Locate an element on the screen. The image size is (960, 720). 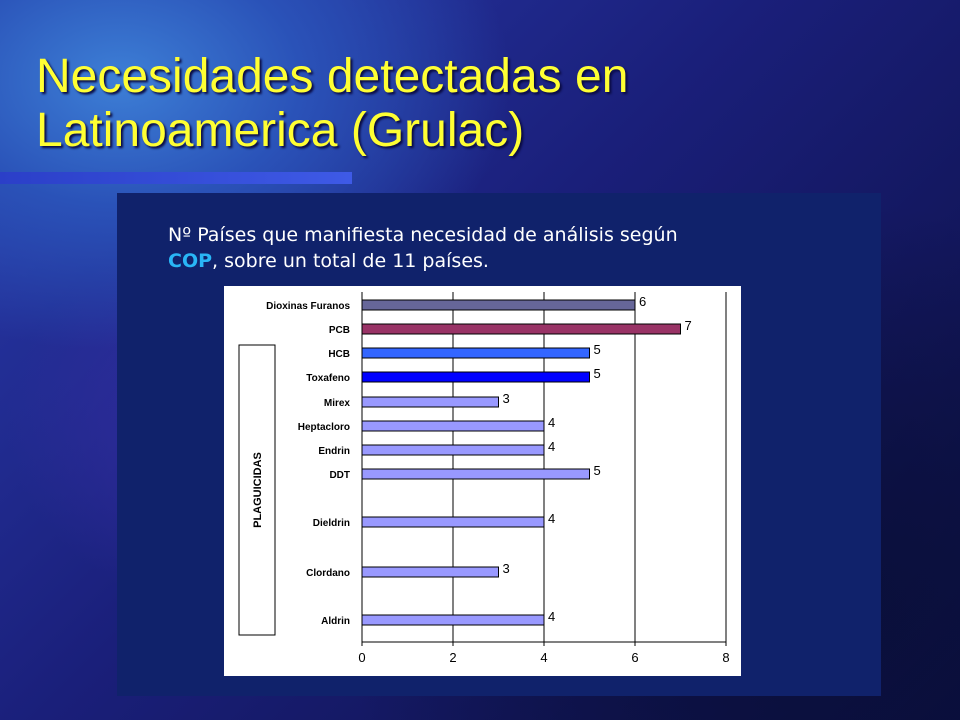
category-label: Mirex is located at coordinates (337, 403).